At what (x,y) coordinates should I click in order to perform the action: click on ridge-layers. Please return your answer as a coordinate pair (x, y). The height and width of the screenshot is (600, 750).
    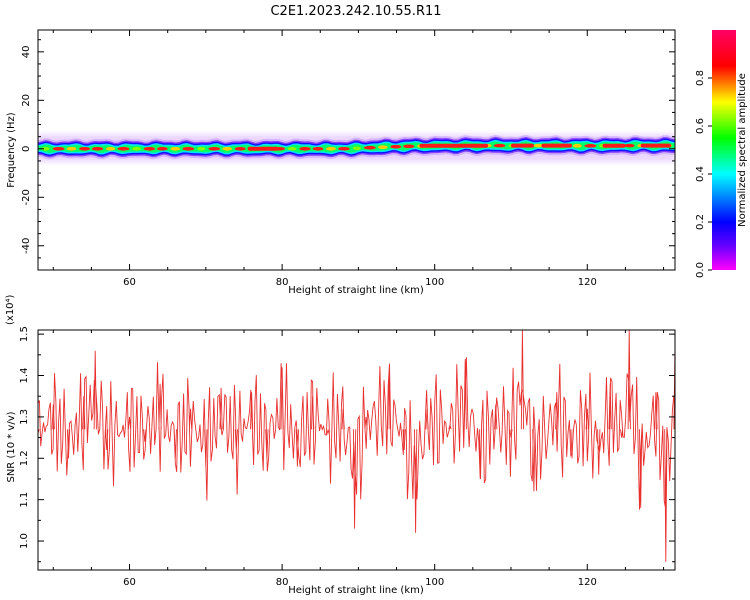
    Looking at the image, I should click on (356, 147).